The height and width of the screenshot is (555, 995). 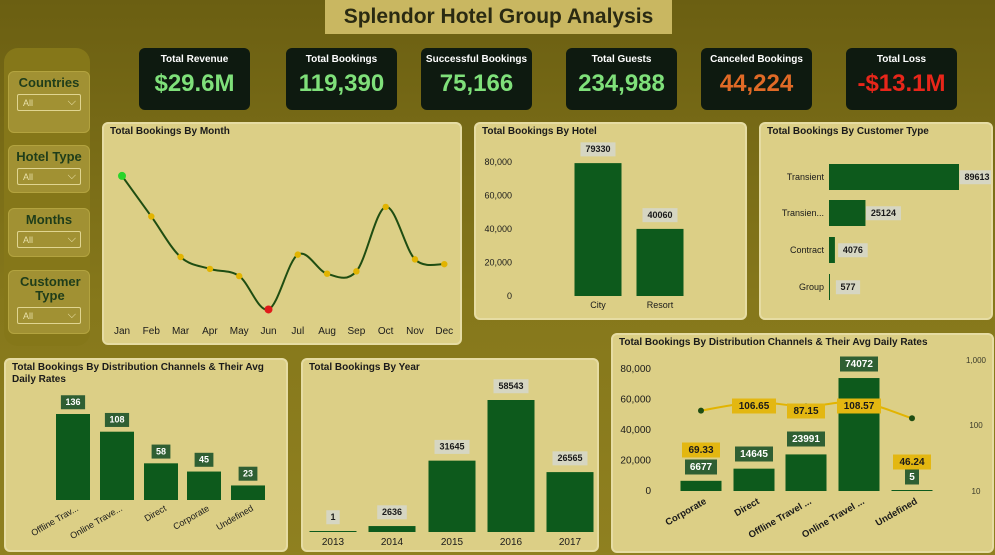 I want to click on month-tick-label: Dec, so click(x=444, y=331).